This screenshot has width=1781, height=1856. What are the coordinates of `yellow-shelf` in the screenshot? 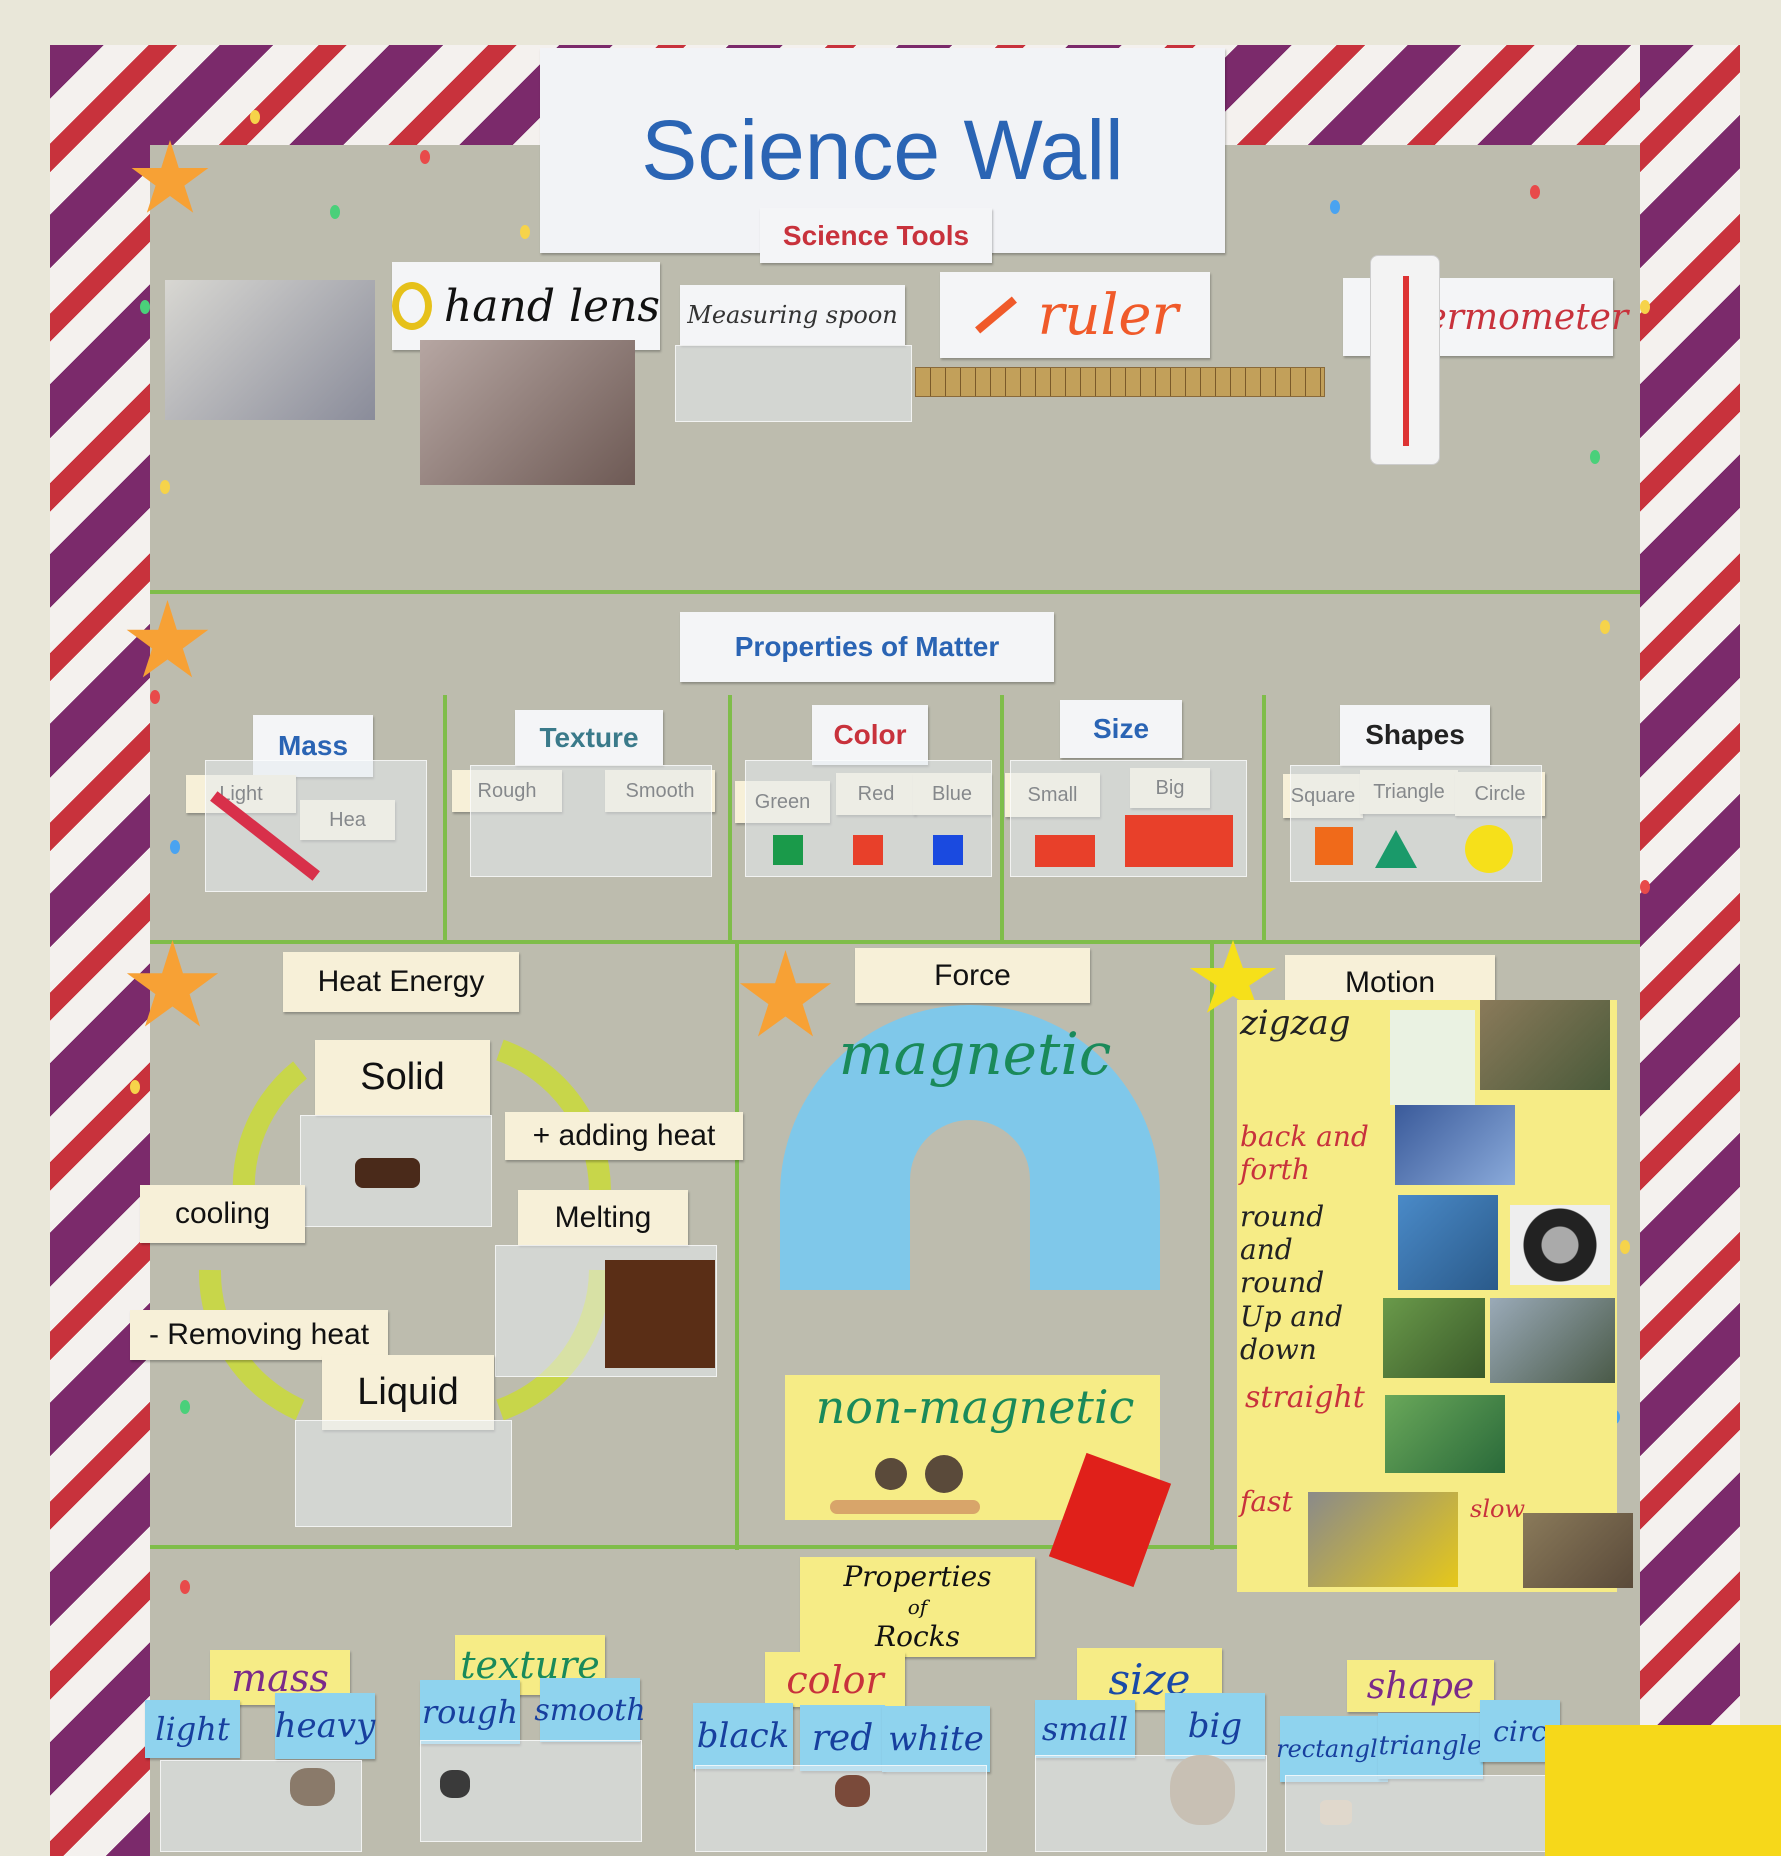 It's located at (1663, 1790).